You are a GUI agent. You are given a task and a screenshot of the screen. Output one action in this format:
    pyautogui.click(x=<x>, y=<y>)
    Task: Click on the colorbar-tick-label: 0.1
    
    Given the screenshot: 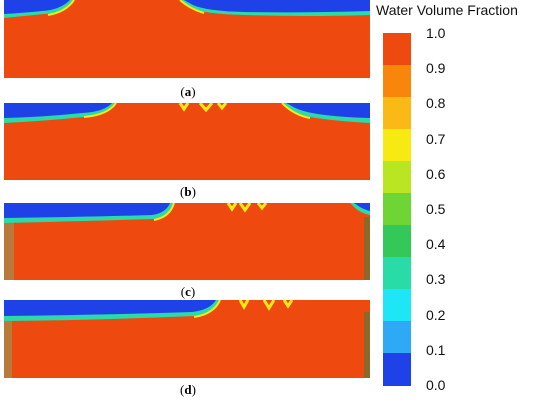 What is the action you would take?
    pyautogui.click(x=436, y=349)
    